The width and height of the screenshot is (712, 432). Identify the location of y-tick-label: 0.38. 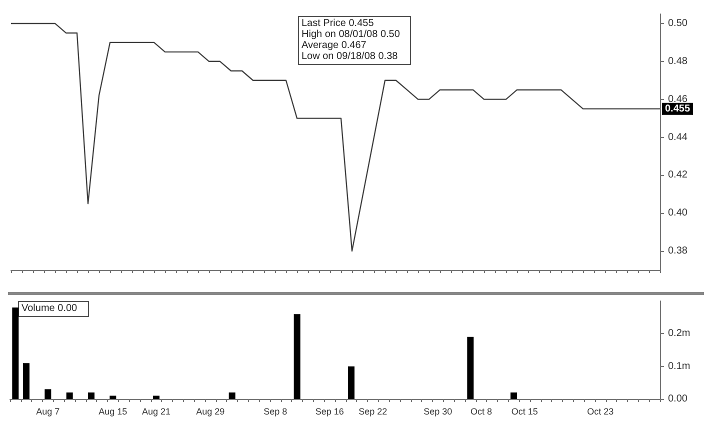
(678, 251).